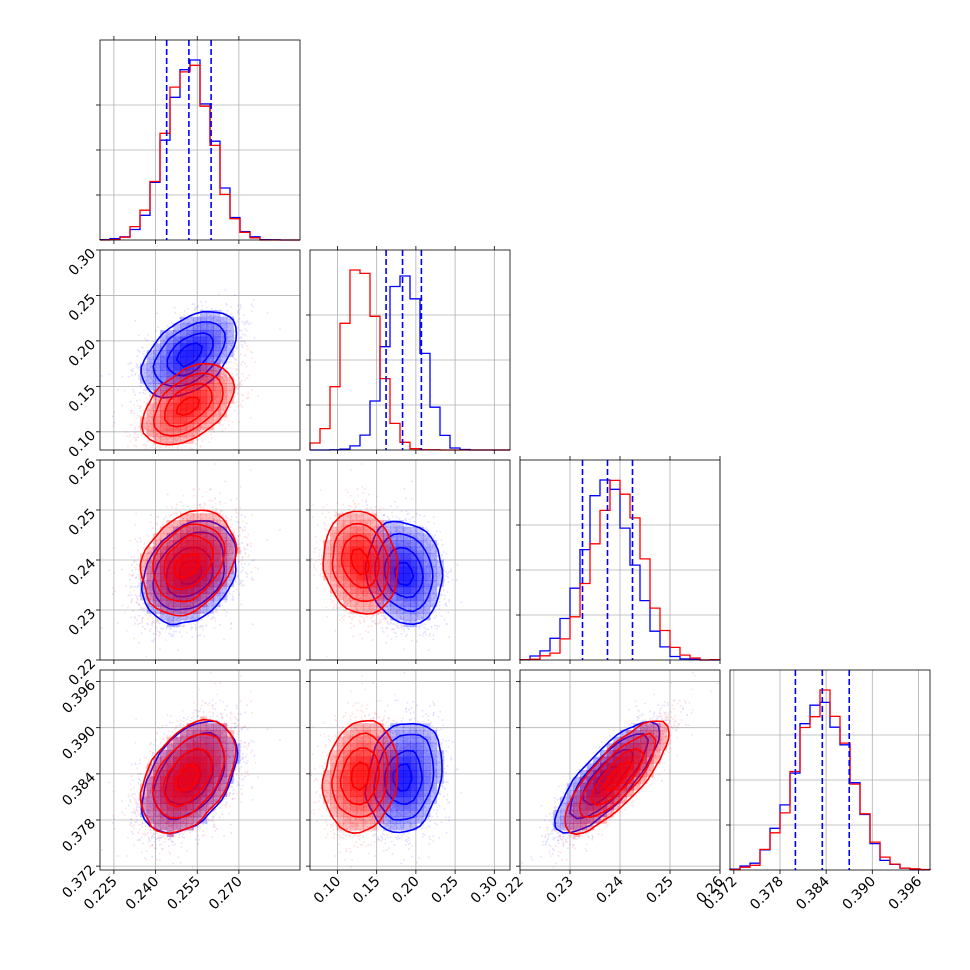 The image size is (970, 970). What do you see at coordinates (509, 890) in the screenshot?
I see `tick-label-x: 0.22` at bounding box center [509, 890].